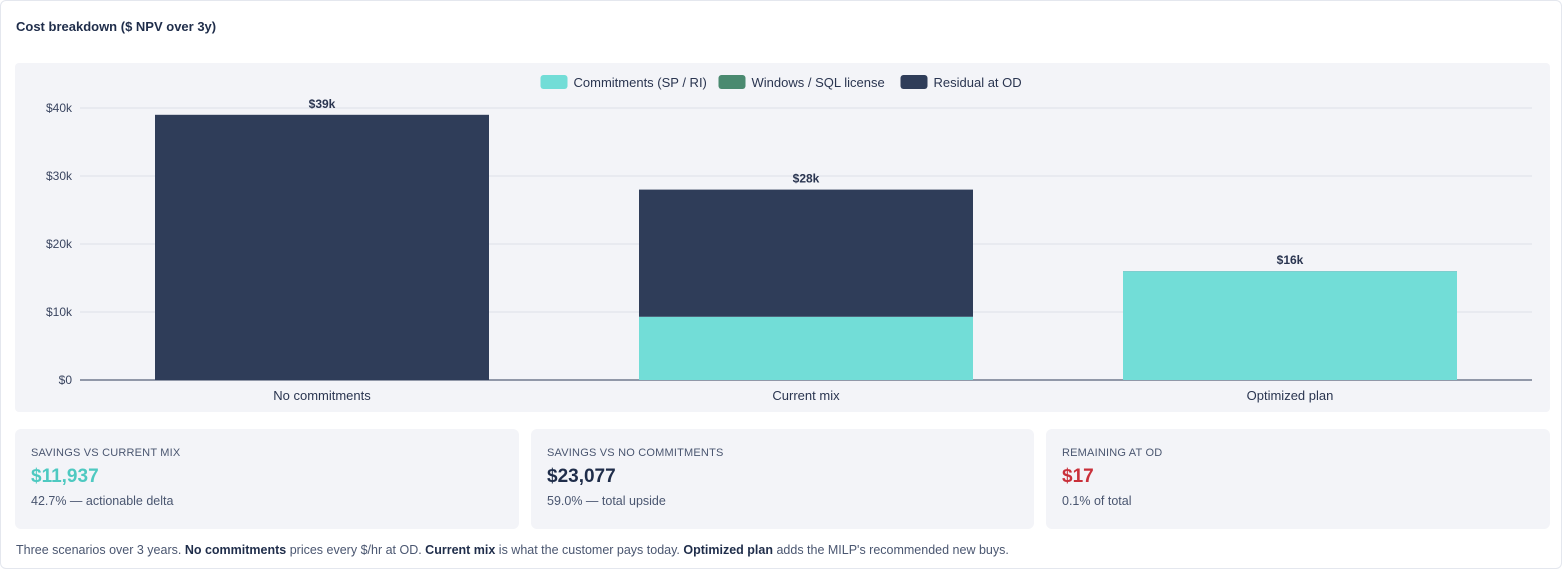  What do you see at coordinates (589, 550) in the screenshot?
I see `footer-text: is what the customer pays today.` at bounding box center [589, 550].